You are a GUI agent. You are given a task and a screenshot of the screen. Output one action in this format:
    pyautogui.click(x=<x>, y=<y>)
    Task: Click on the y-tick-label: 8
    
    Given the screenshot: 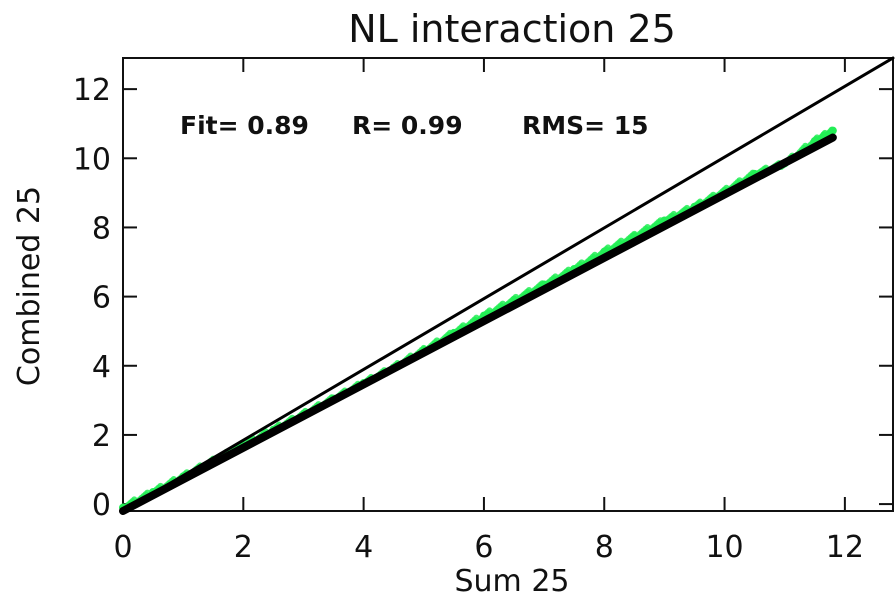 What is the action you would take?
    pyautogui.click(x=101, y=228)
    